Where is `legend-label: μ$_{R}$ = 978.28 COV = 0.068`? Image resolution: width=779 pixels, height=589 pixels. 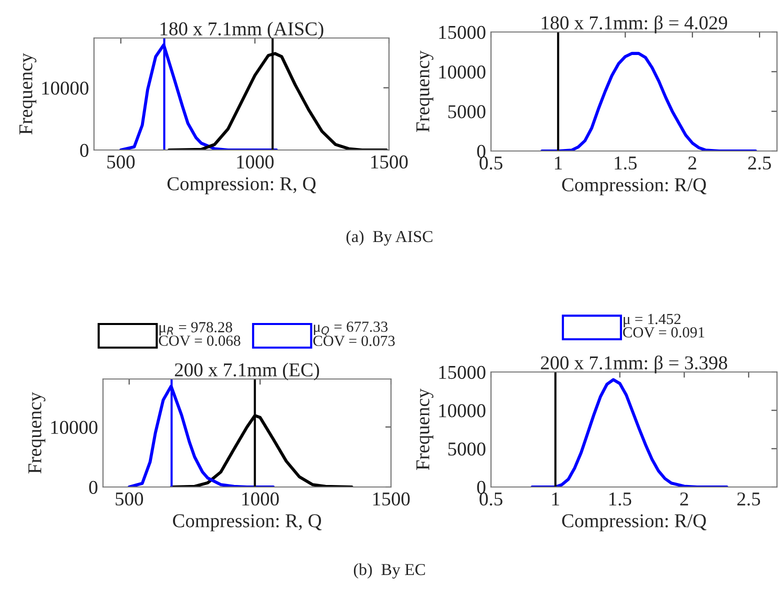 legend-label: μ$_{R}$ = 978.28 COV = 0.068 is located at coordinates (199, 334).